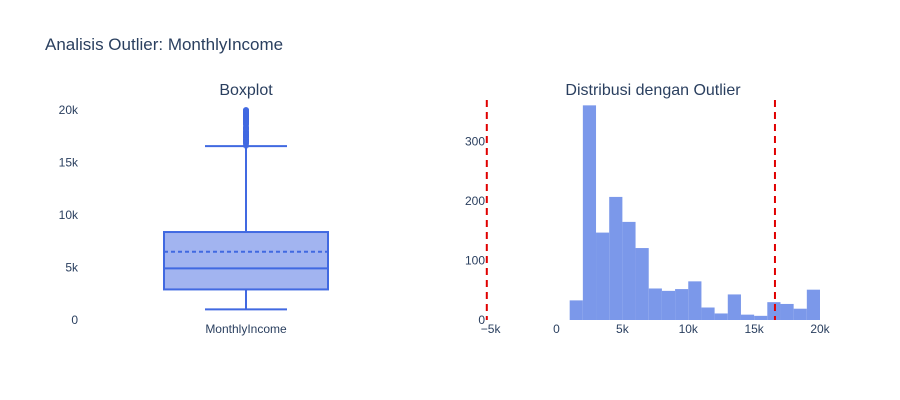 Image resolution: width=900 pixels, height=400 pixels. What do you see at coordinates (475, 142) in the screenshot?
I see `histogram-y-tick-label: 300` at bounding box center [475, 142].